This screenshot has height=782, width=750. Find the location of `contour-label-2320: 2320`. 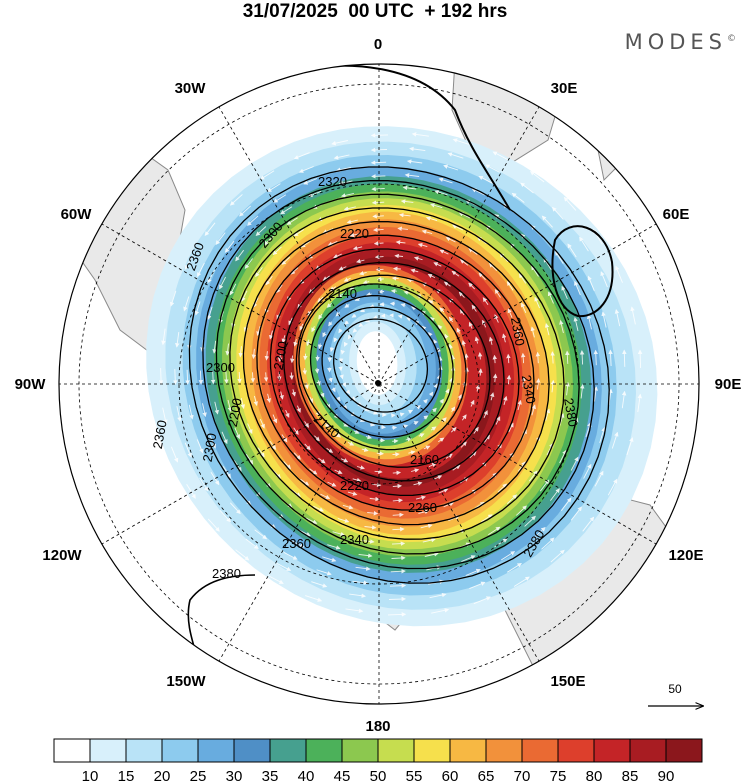

contour-label-2320: 2320 is located at coordinates (332, 181).